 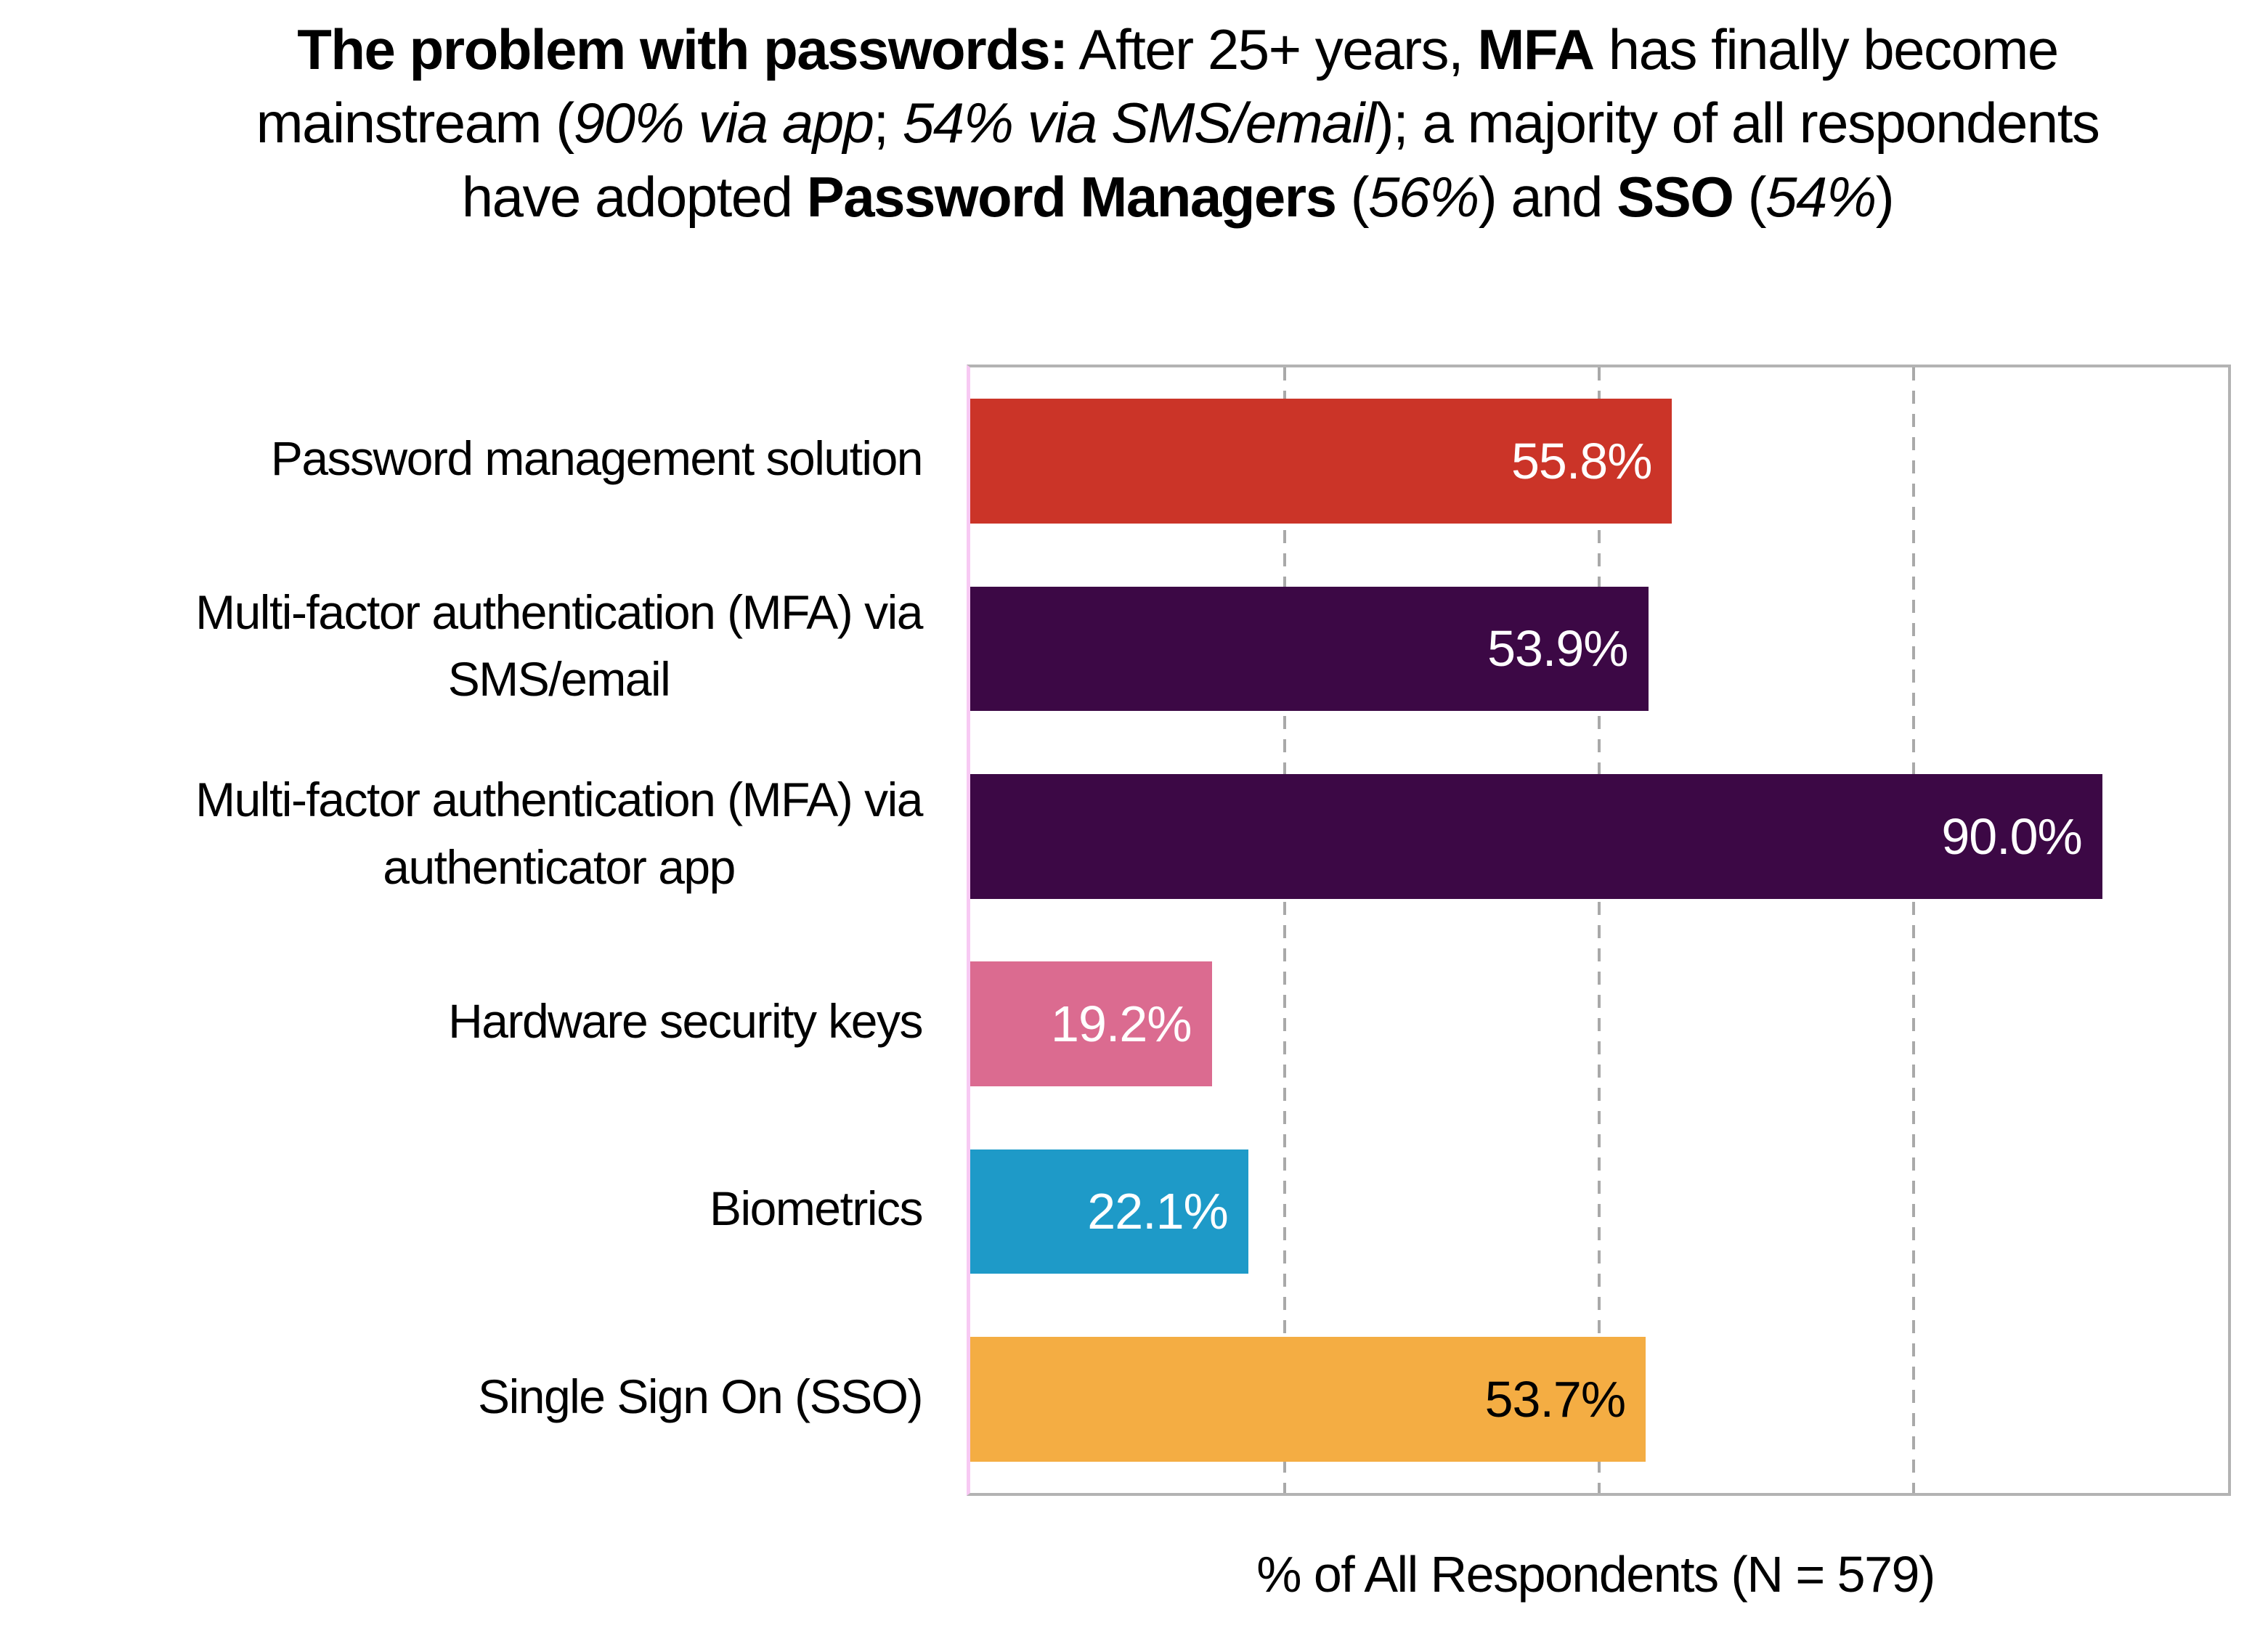 What do you see at coordinates (462, 1209) in the screenshot?
I see `category-label-slot: Biometrics` at bounding box center [462, 1209].